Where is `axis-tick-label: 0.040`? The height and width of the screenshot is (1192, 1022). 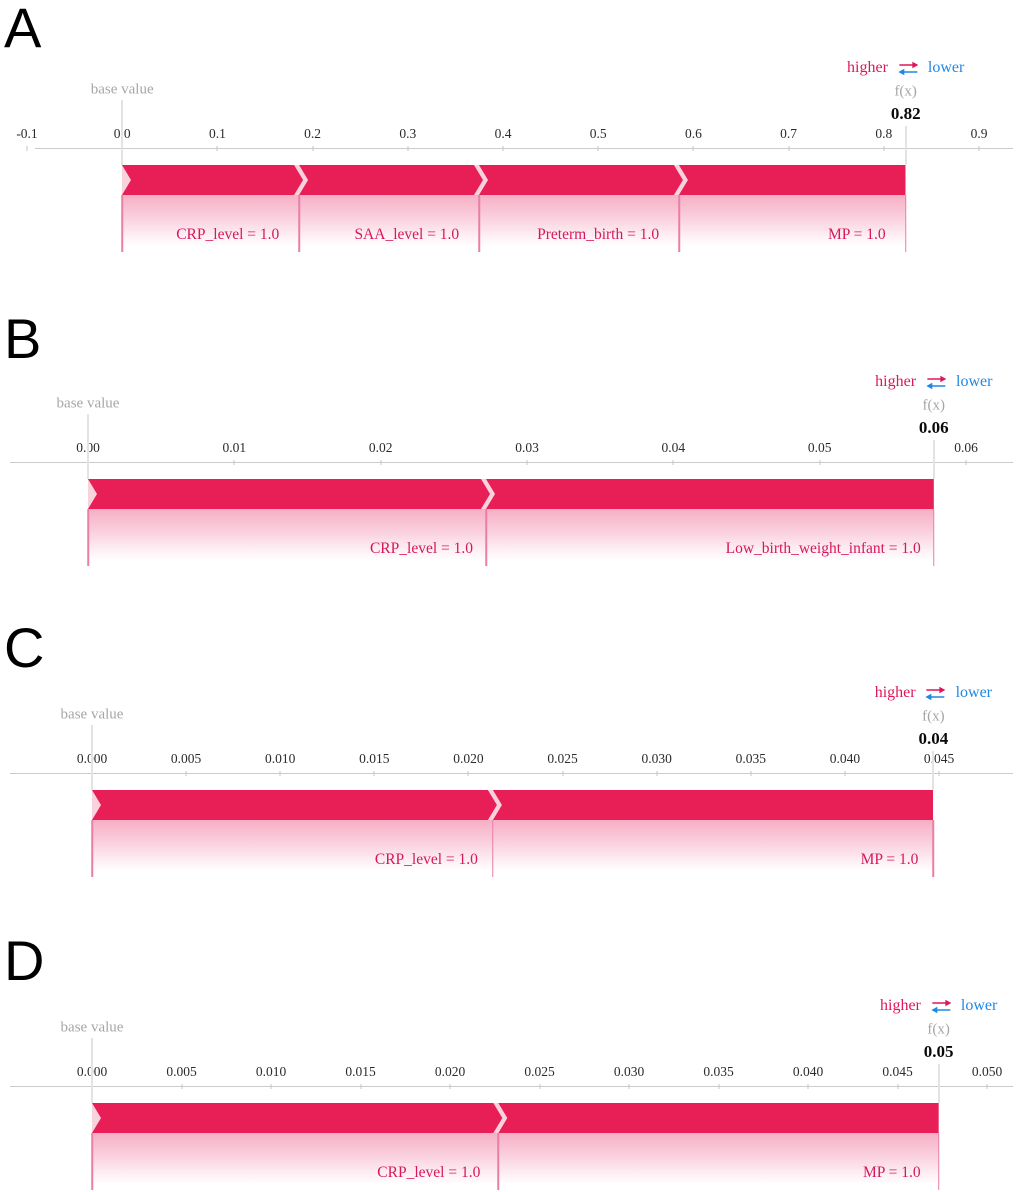 axis-tick-label: 0.040 is located at coordinates (845, 758).